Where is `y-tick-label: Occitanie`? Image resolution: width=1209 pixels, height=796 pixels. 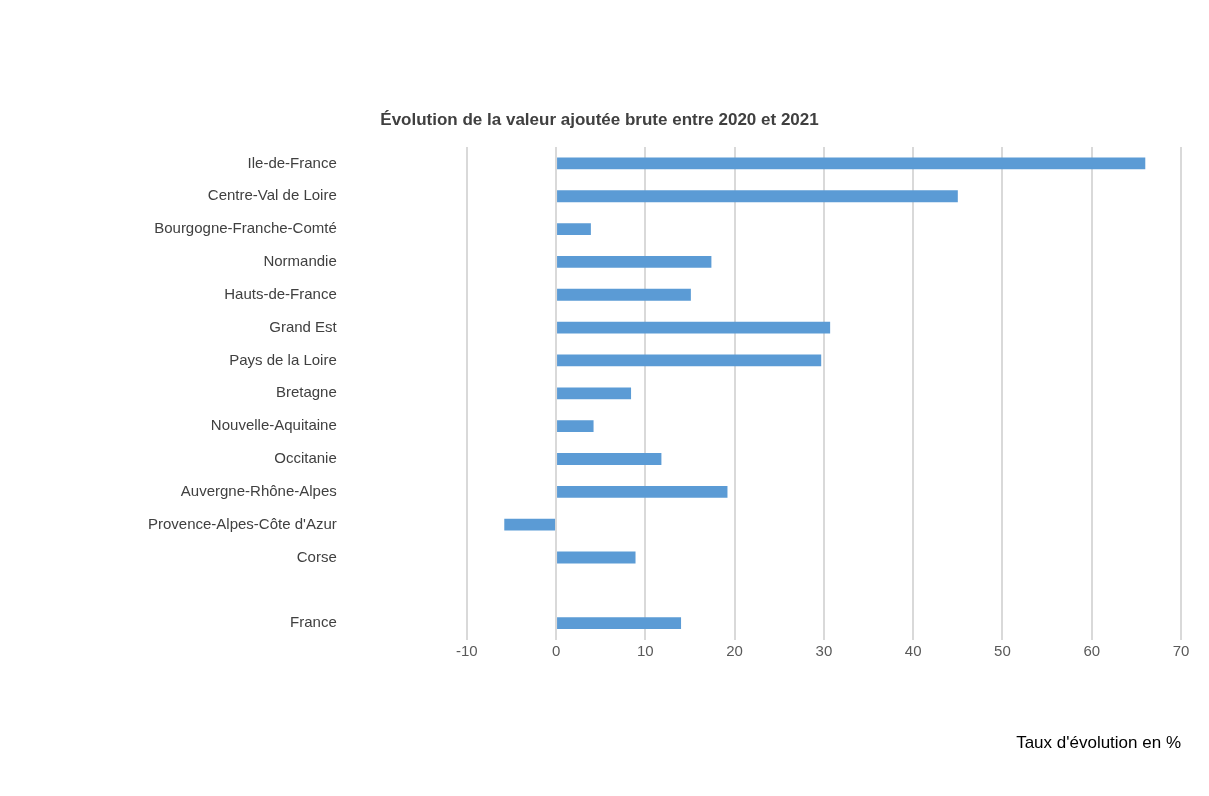 y-tick-label: Occitanie is located at coordinates (305, 458).